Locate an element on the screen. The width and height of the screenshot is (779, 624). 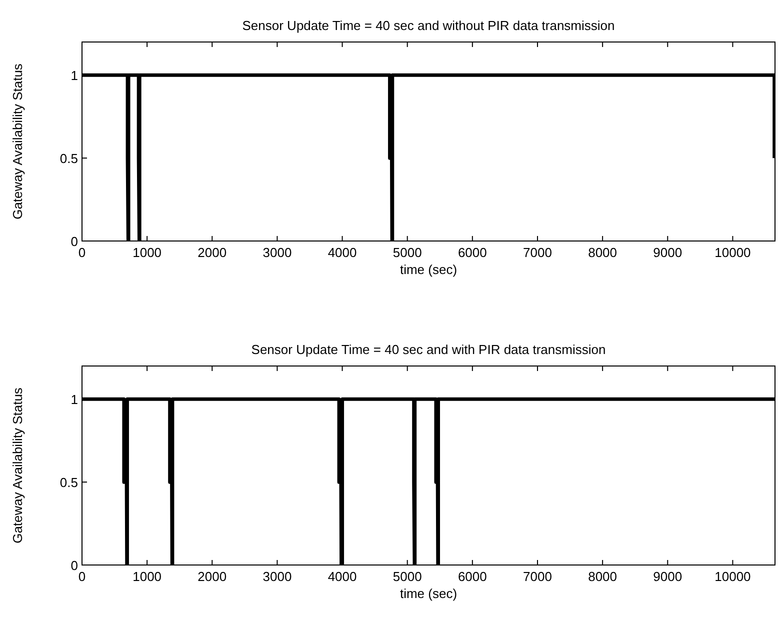
chart-title: Sensor Update Time = 40 sec and with PIR data transmission is located at coordinates (428, 349).